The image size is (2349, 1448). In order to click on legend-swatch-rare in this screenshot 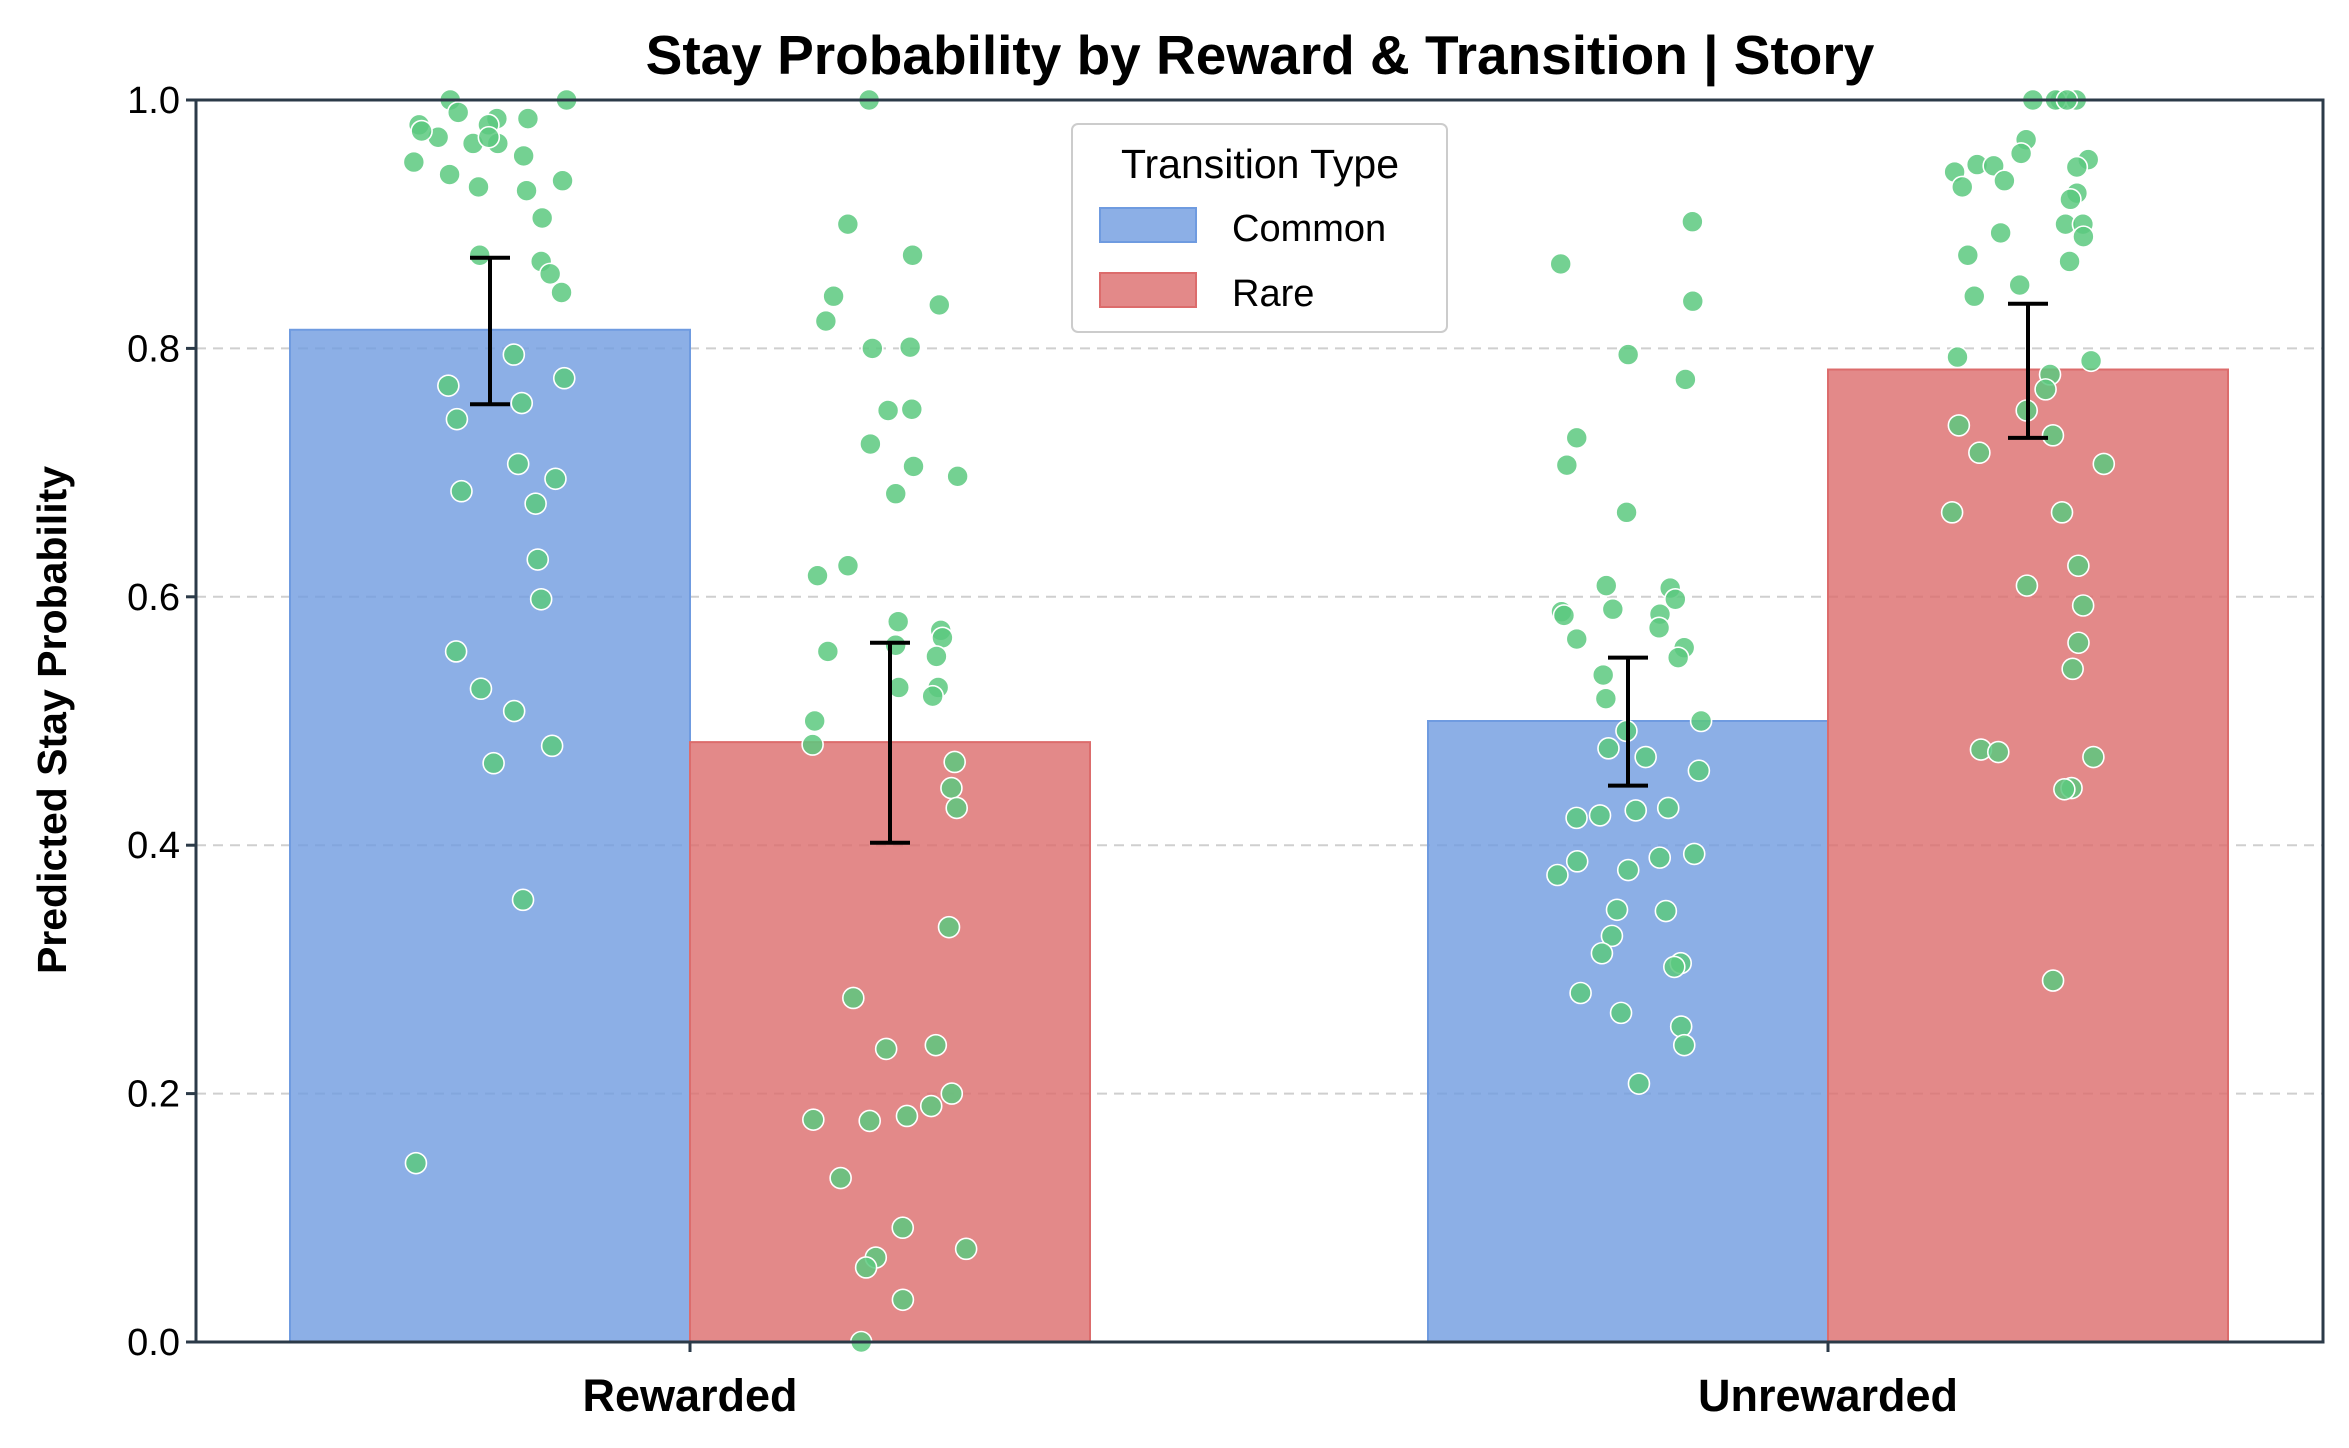, I will do `click(1148, 290)`.